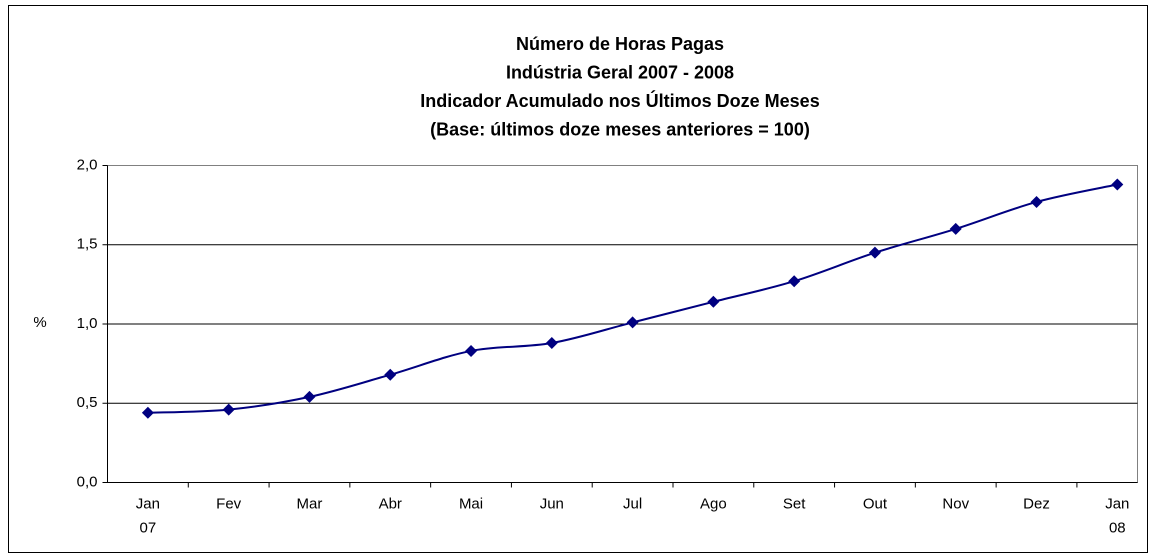  What do you see at coordinates (632, 503) in the screenshot?
I see `x-tick-label: Jul` at bounding box center [632, 503].